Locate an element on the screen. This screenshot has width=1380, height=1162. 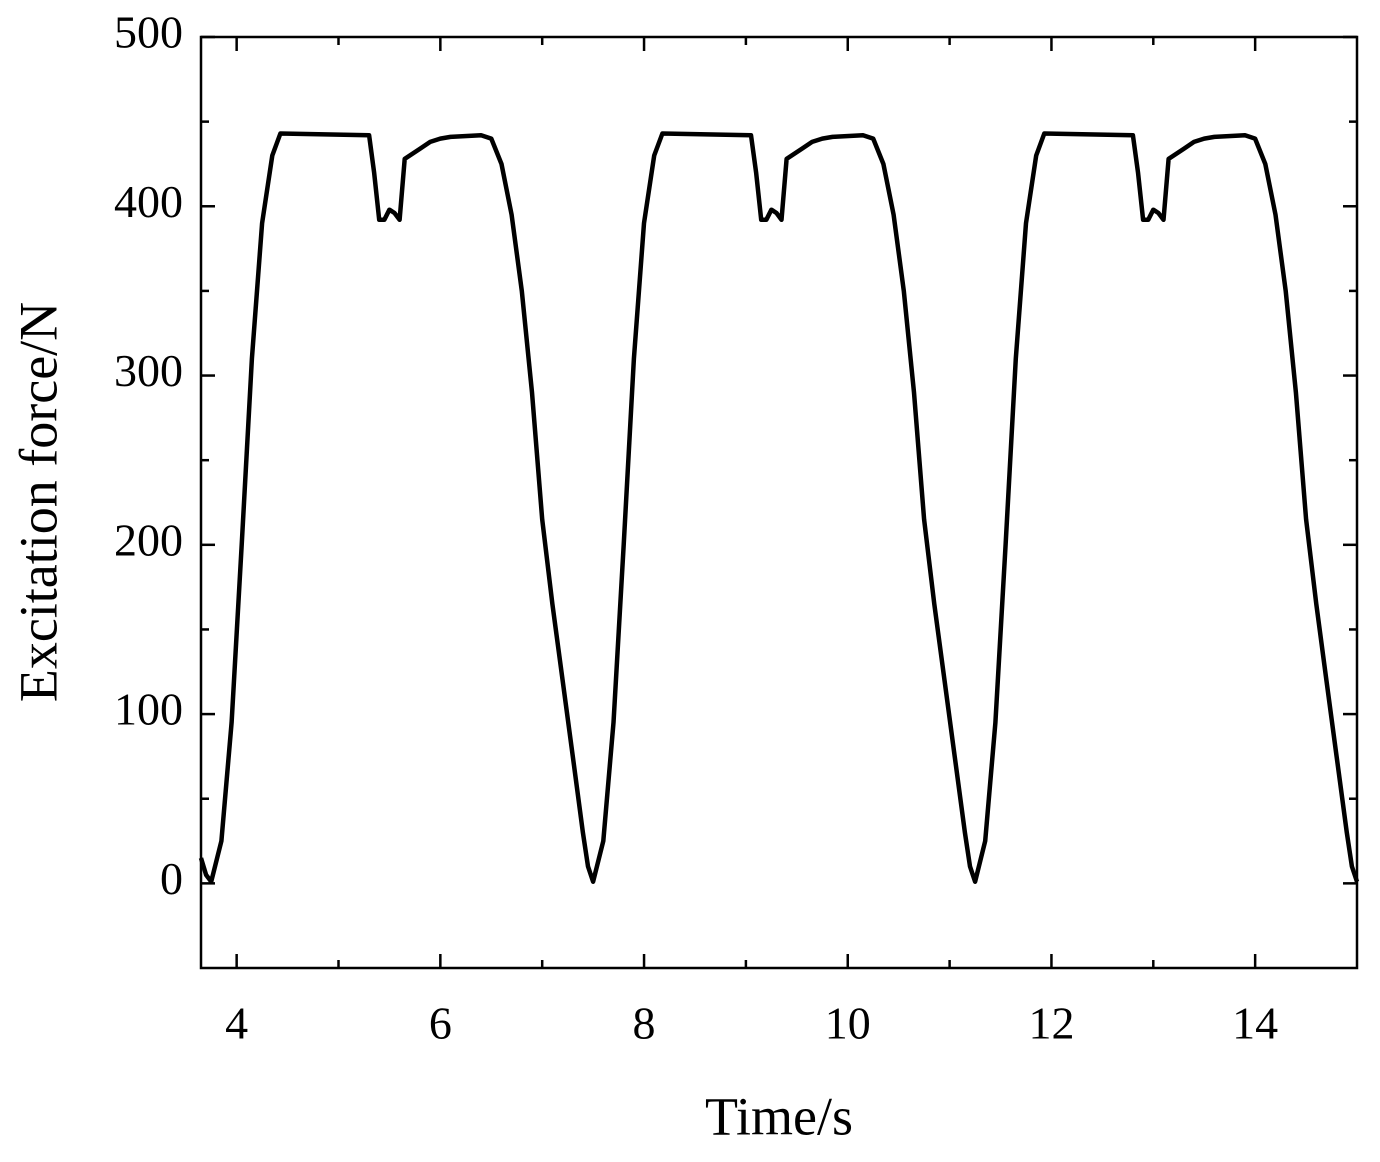
x-tick-label: 4 is located at coordinates (236, 1023).